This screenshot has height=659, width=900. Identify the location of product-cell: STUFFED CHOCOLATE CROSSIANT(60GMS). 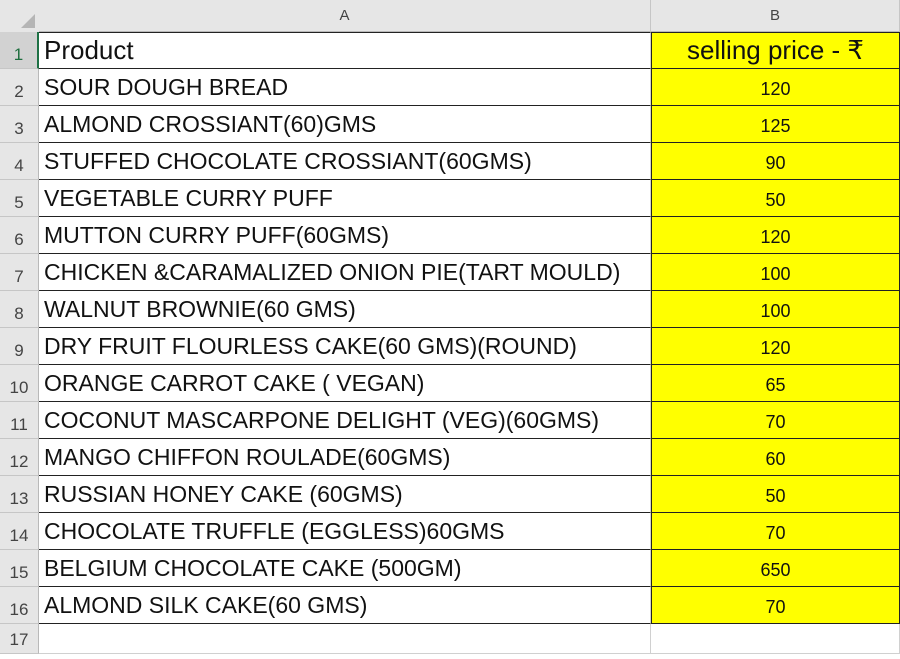
(345, 161).